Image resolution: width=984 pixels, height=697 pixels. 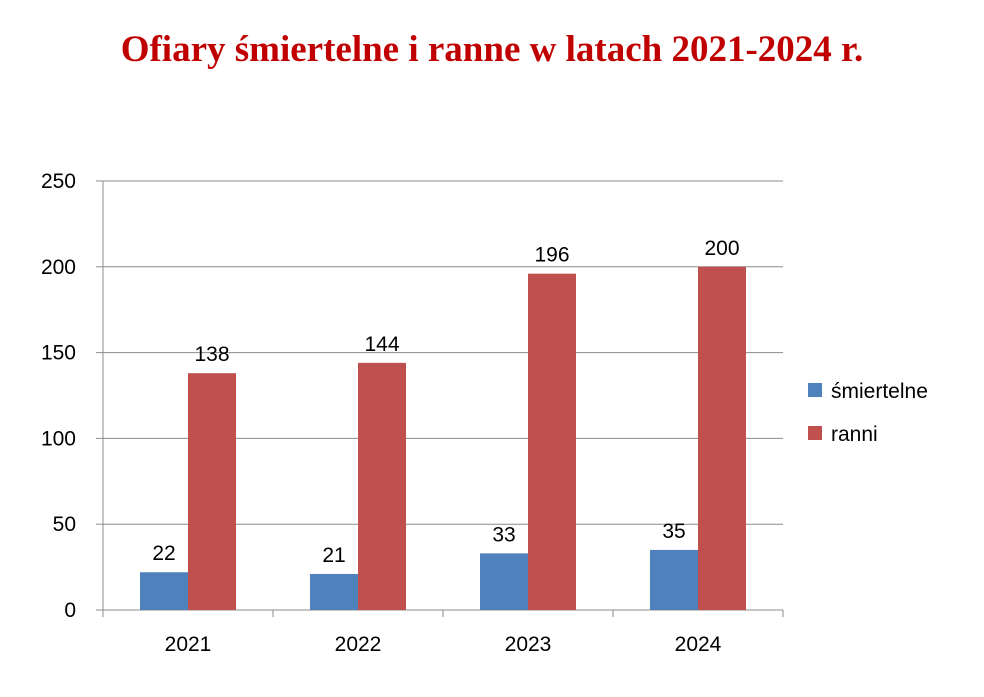 What do you see at coordinates (163, 553) in the screenshot?
I see `data-label: 22` at bounding box center [163, 553].